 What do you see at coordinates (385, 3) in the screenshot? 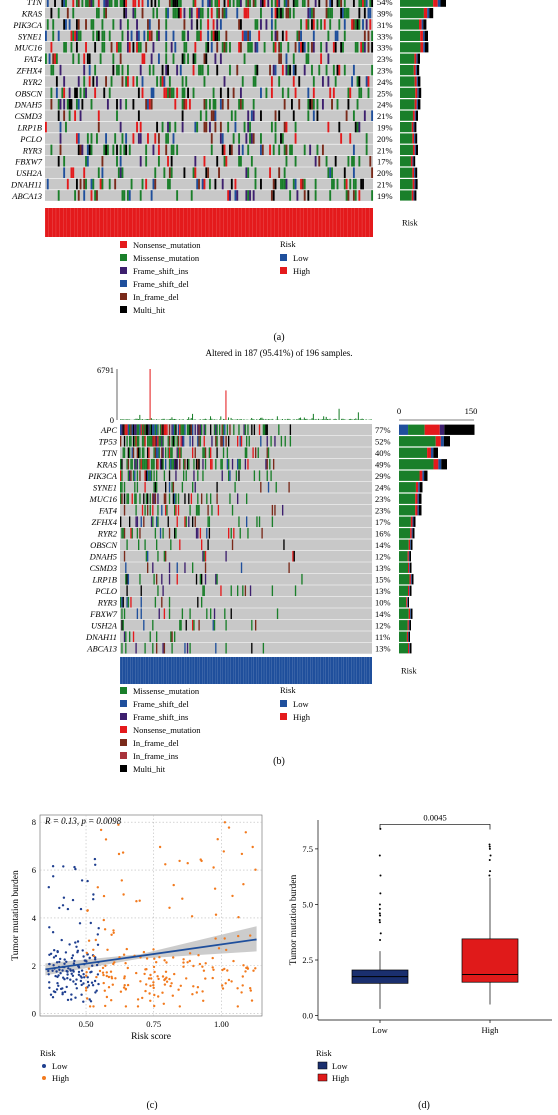
I see `percent-label: 54%` at bounding box center [385, 3].